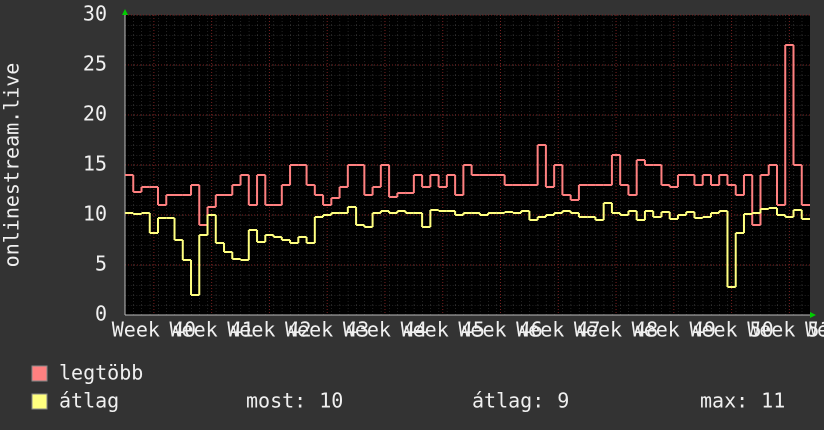 The width and height of the screenshot is (824, 430). I want to click on stat-label: max:, so click(724, 401).